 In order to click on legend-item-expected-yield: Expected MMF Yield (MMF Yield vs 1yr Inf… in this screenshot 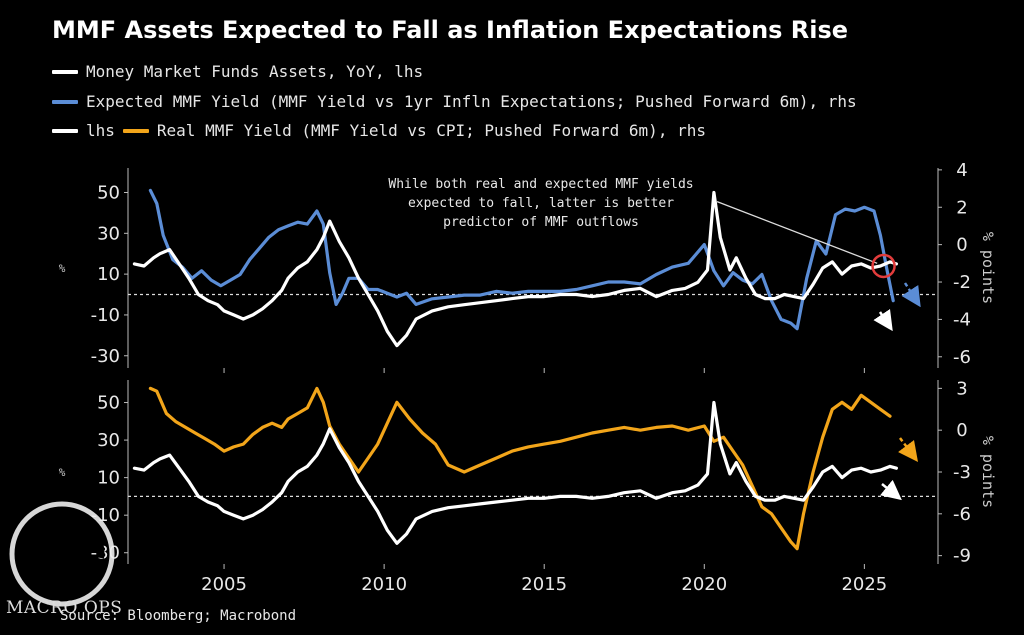, I will do `click(454, 101)`.